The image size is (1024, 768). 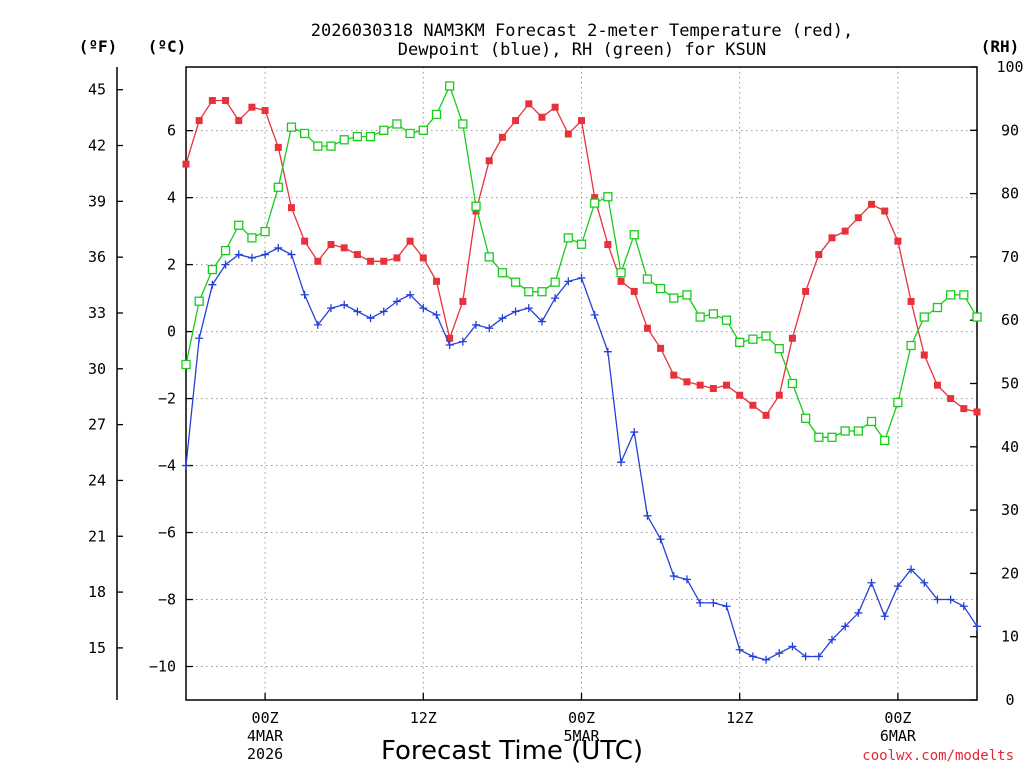 I want to click on fahrenheit-tick-label: 30, so click(x=97, y=369).